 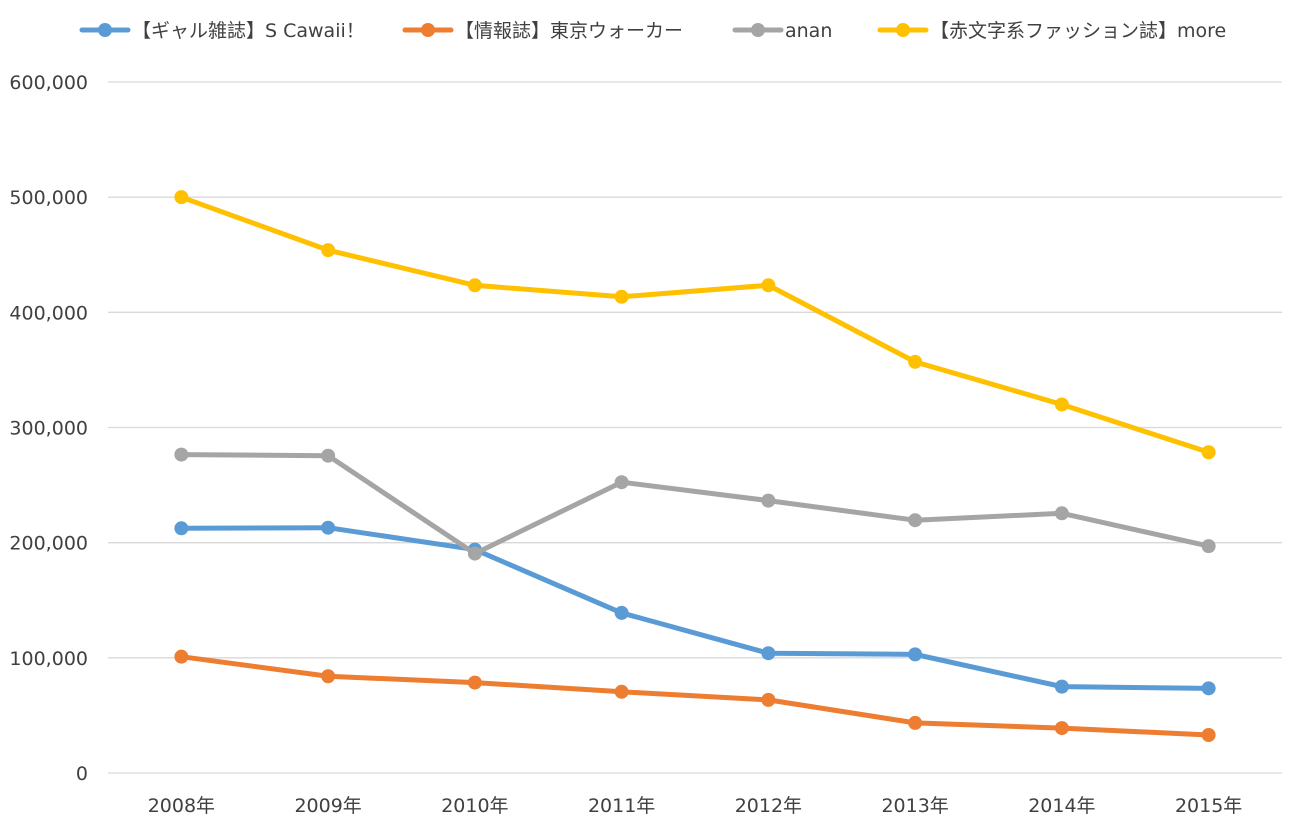 What do you see at coordinates (914, 806) in the screenshot?
I see `x-tick-label: 2013年` at bounding box center [914, 806].